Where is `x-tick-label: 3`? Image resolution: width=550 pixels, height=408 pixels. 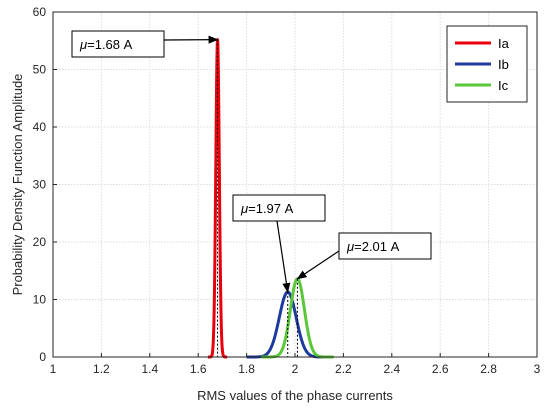
x-tick-label: 3 is located at coordinates (537, 369).